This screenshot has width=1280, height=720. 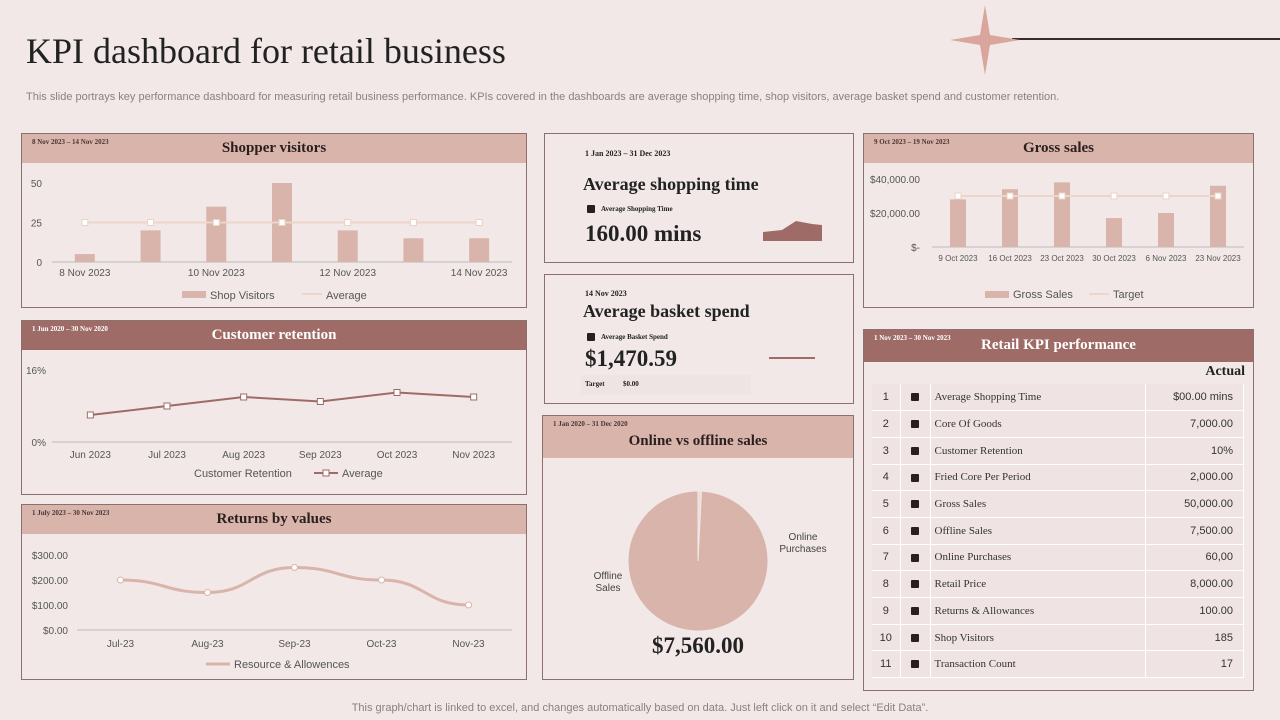 I want to click on legend-label: Gross Sales, so click(x=1043, y=295).